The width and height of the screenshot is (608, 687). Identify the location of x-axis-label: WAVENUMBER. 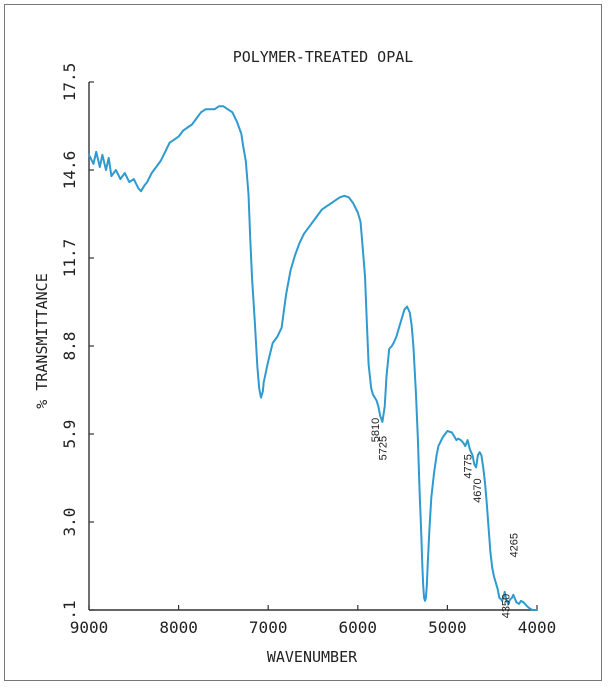
(312, 657).